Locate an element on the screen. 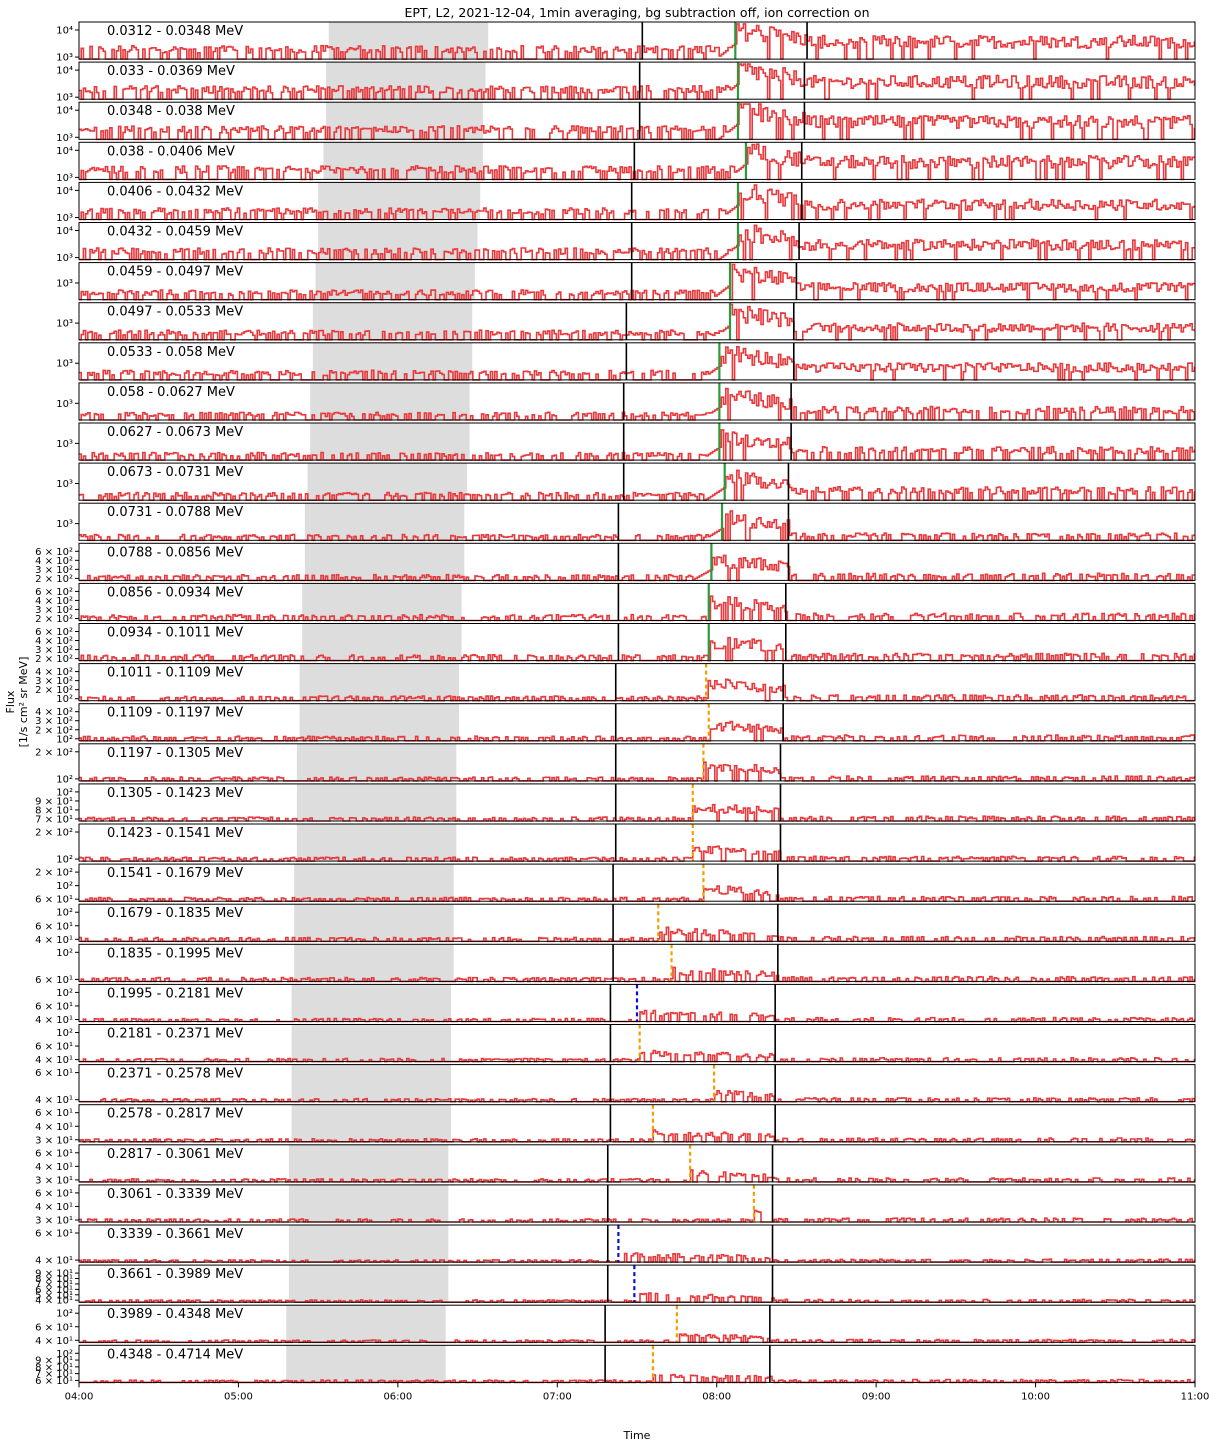 The image size is (1216, 1447). panel-11: 0.0627 - 0.0673 MeV 10³ is located at coordinates (626, 441).